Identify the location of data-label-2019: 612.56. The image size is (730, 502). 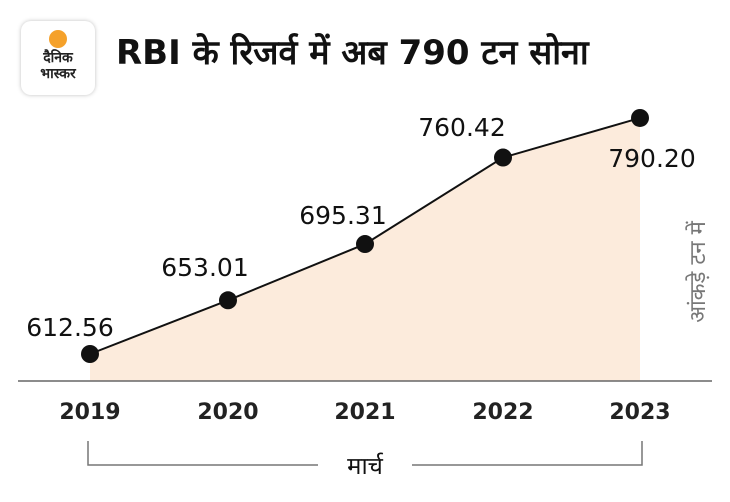
(69, 327).